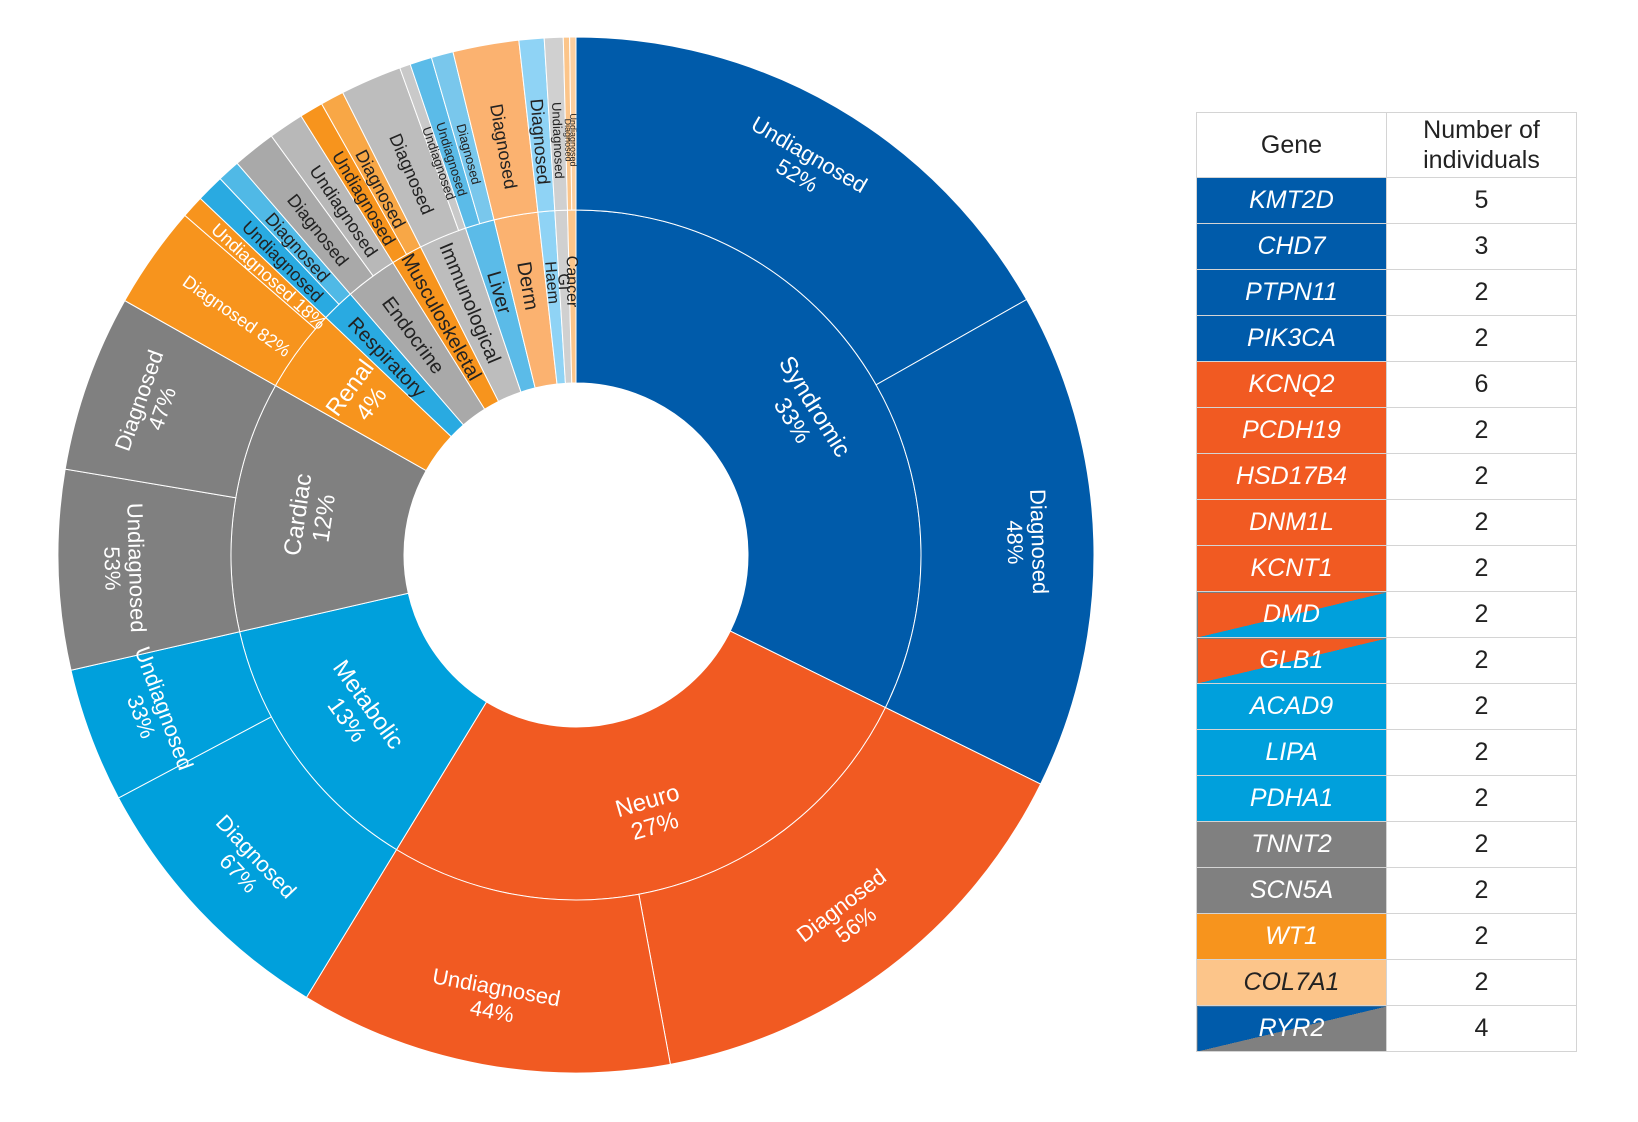 The width and height of the screenshot is (1638, 1122). I want to click on table-row: SCN5A 2, so click(1386, 890).